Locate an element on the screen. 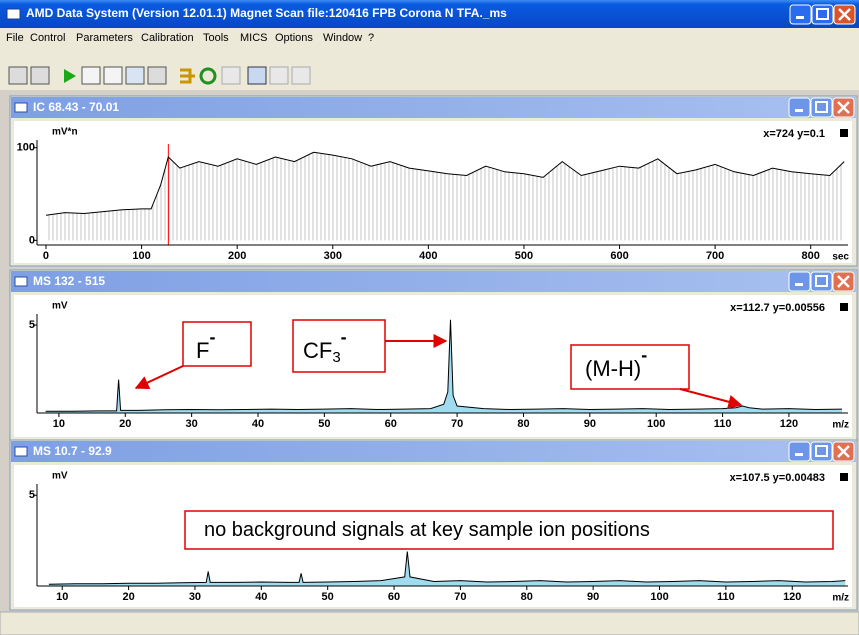  annotation-text: CF3- is located at coordinates (325, 346).